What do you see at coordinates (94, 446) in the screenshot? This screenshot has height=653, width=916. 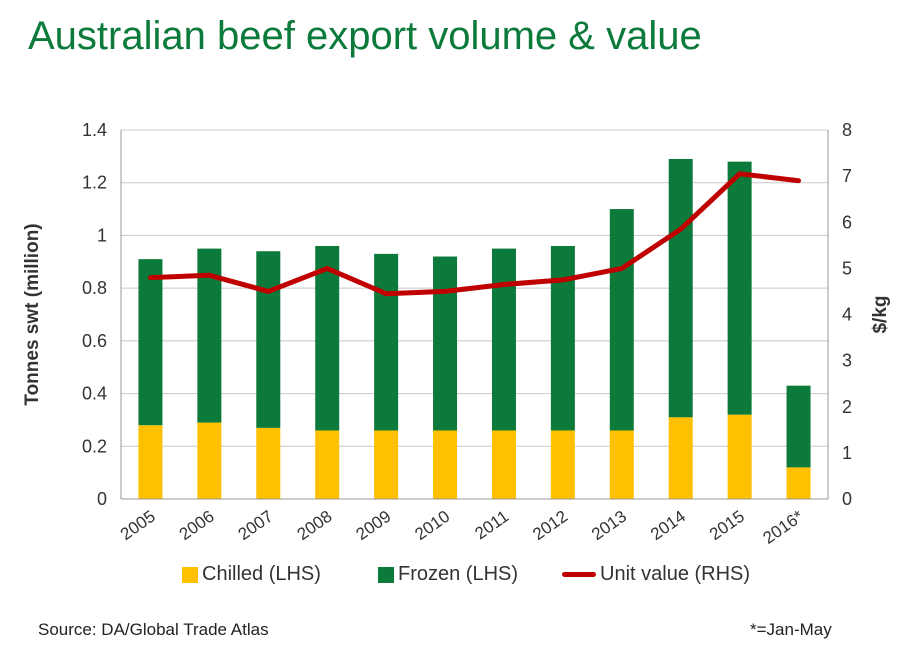 I see `y-tick-label: 0.2` at bounding box center [94, 446].